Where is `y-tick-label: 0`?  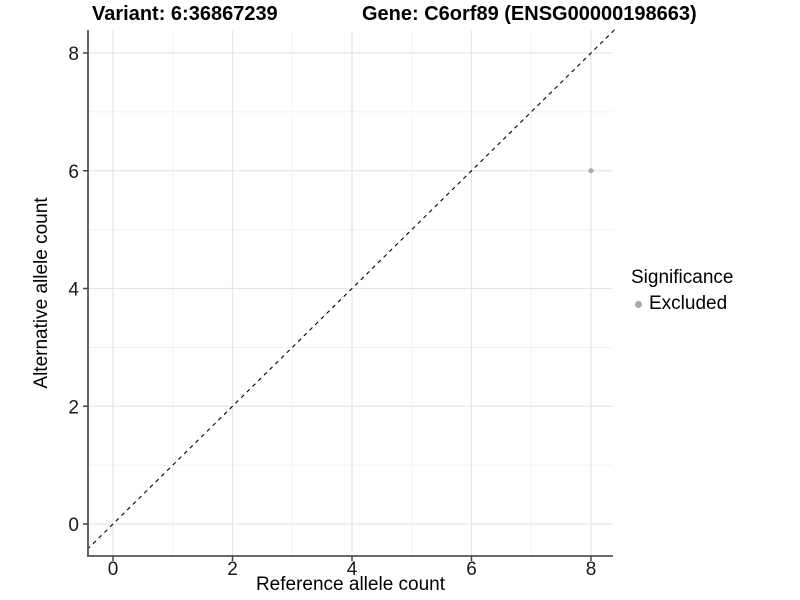
y-tick-label: 0 is located at coordinates (73, 525).